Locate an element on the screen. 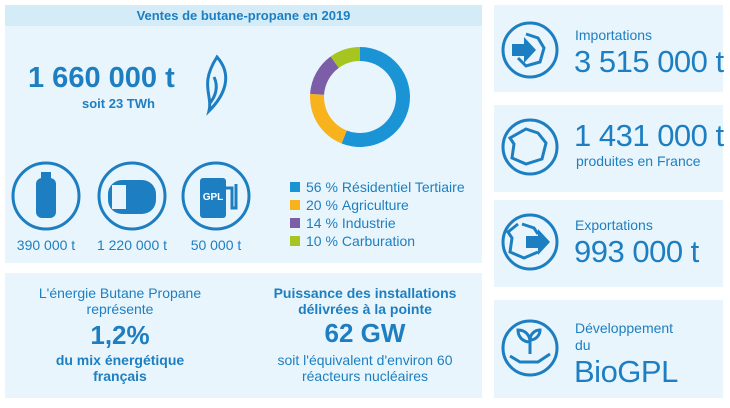  legend-entry: 56 % Résidentiel Tertiaire is located at coordinates (377, 187).